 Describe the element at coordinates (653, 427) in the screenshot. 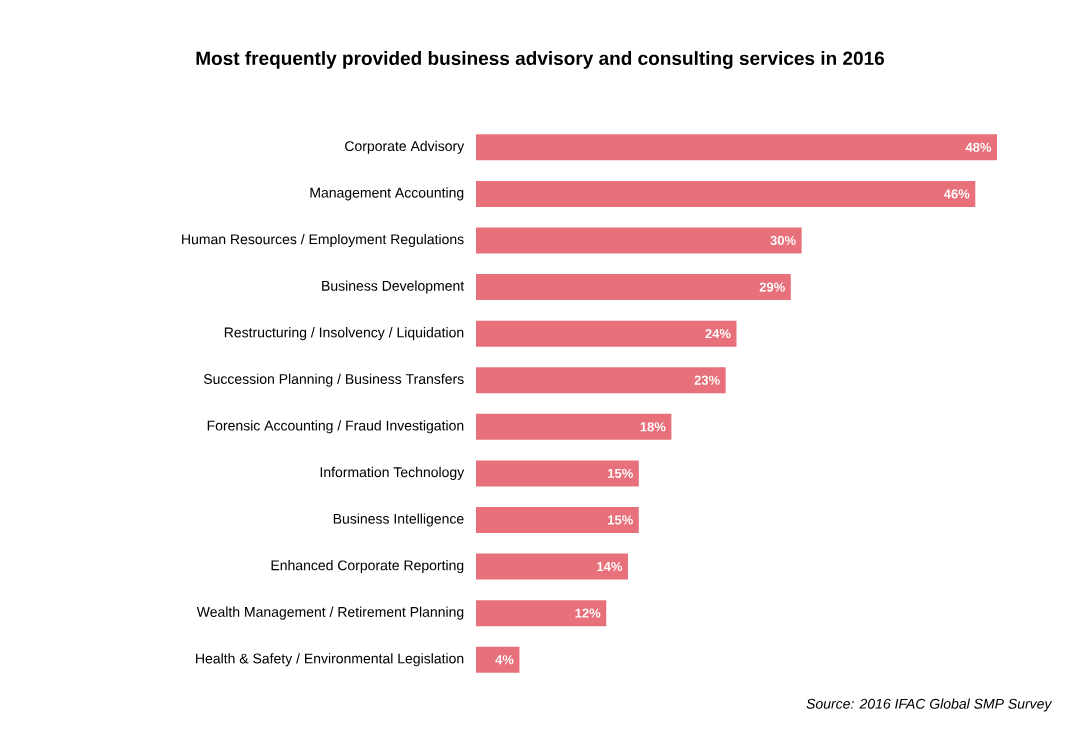

I see `data-label: 18%` at that location.